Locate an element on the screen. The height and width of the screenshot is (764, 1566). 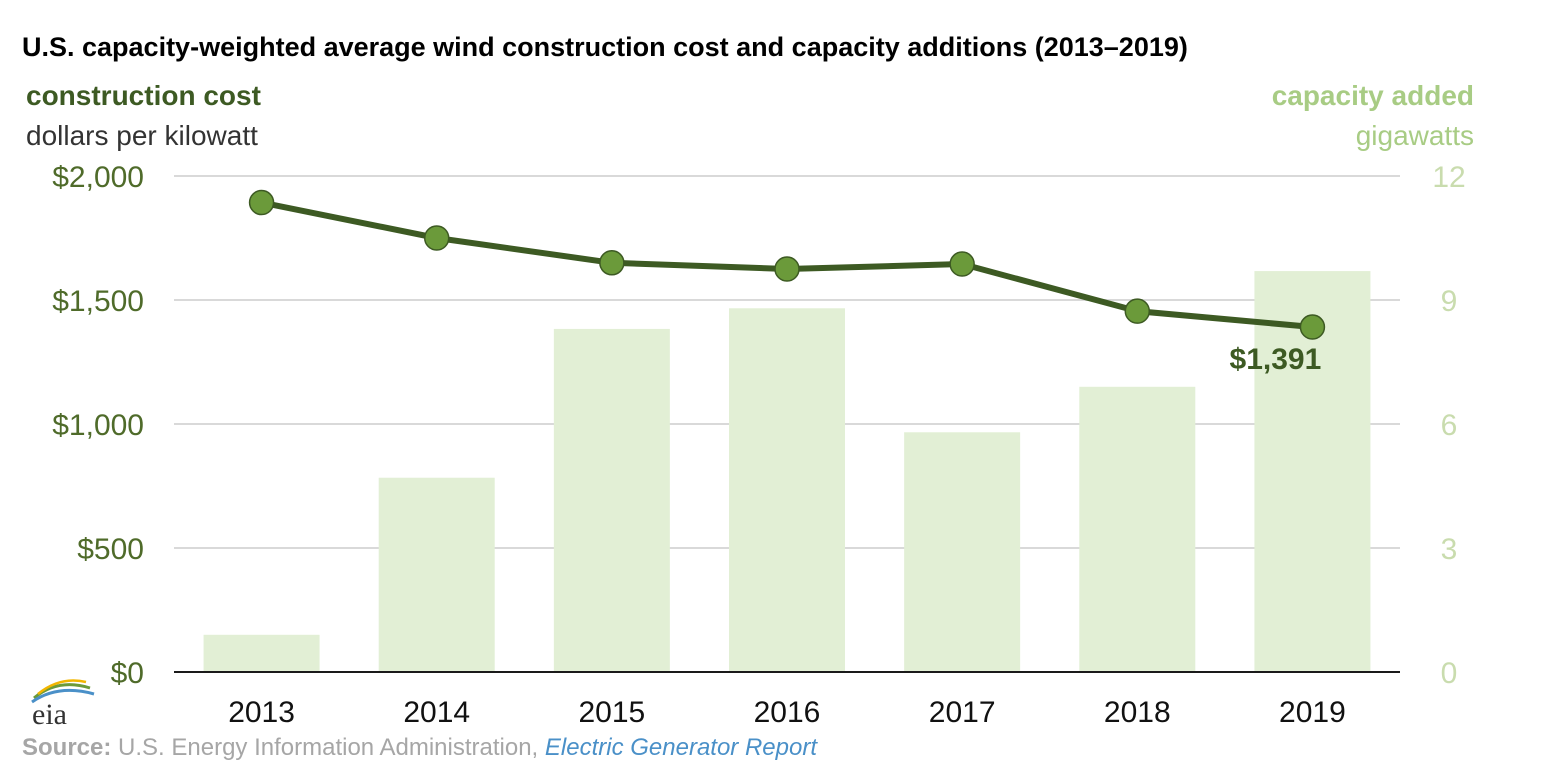
data-label: $1,391 is located at coordinates (1276, 359).